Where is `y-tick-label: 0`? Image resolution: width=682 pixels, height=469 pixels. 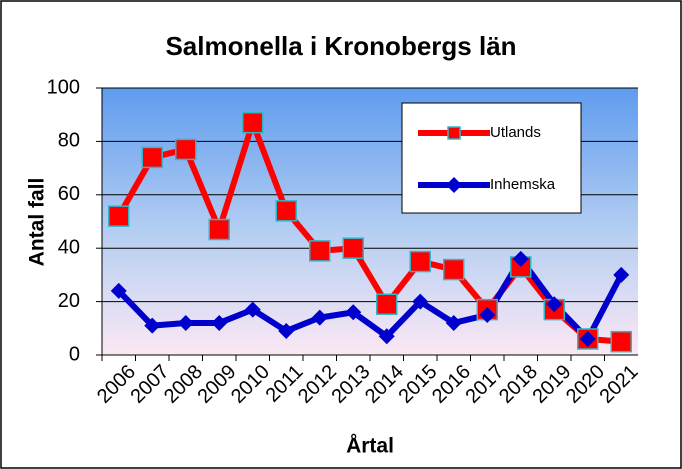
y-tick-label: 0 is located at coordinates (74, 354).